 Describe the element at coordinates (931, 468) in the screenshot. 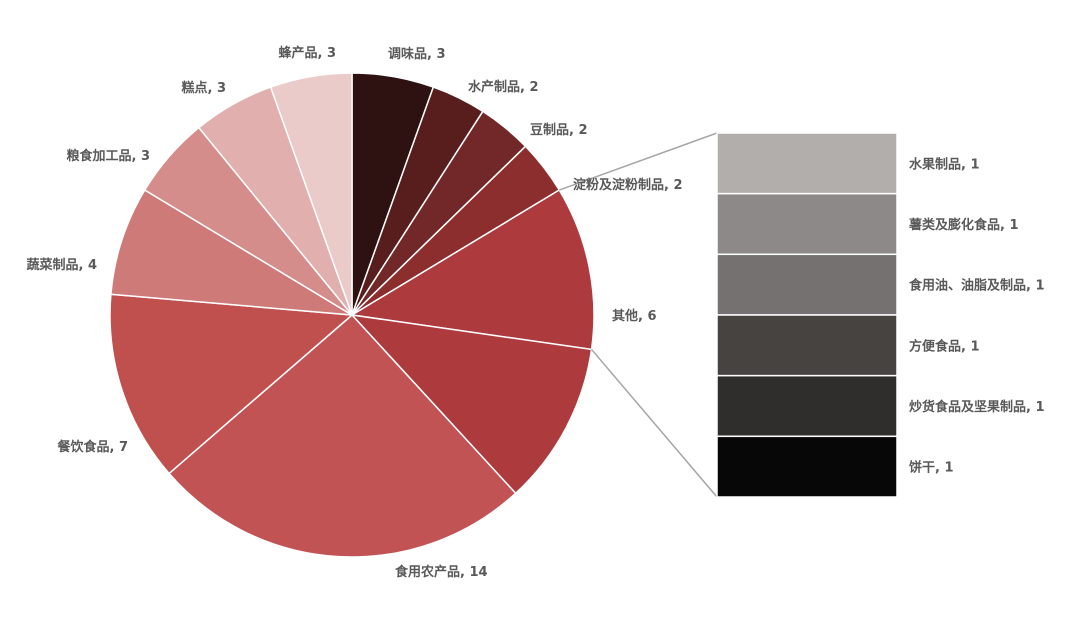

I see `bar-label-5: 饼干, 1` at that location.